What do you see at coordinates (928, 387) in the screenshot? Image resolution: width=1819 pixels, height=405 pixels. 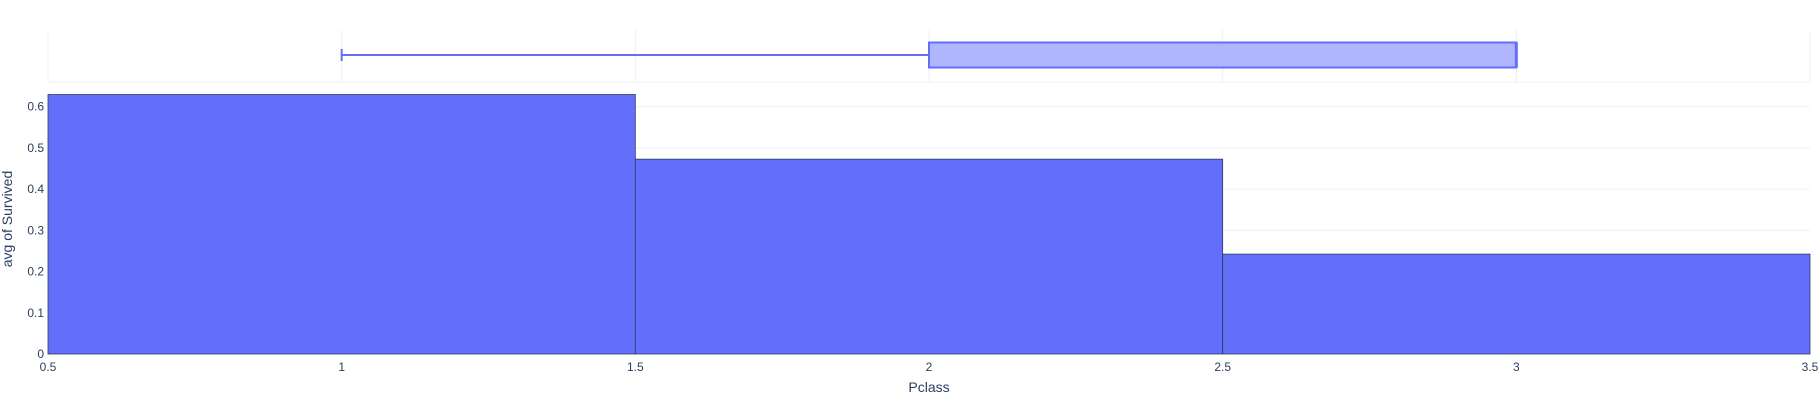 I see `x-axis-title: Pclass` at bounding box center [928, 387].